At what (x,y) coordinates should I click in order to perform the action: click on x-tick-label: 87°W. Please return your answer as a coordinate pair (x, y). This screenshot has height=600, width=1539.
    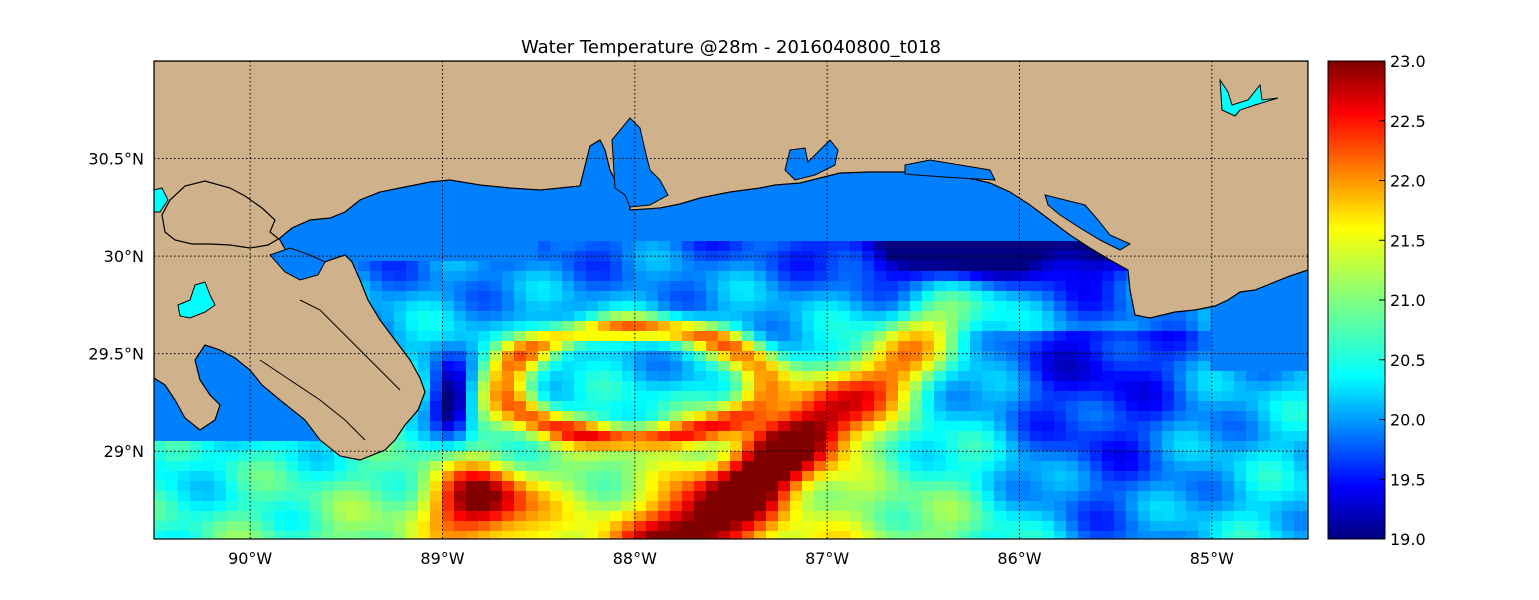
    Looking at the image, I should click on (827, 558).